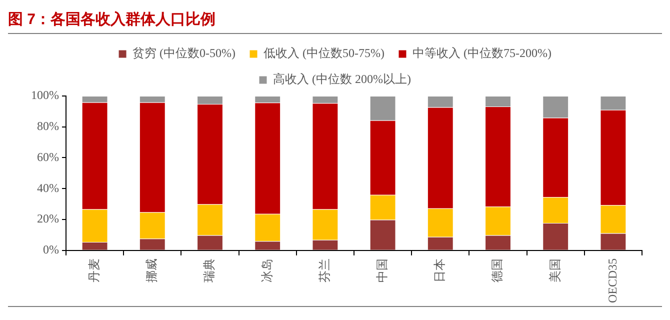  I want to click on x-tick-label: 芬兰, so click(324, 270).